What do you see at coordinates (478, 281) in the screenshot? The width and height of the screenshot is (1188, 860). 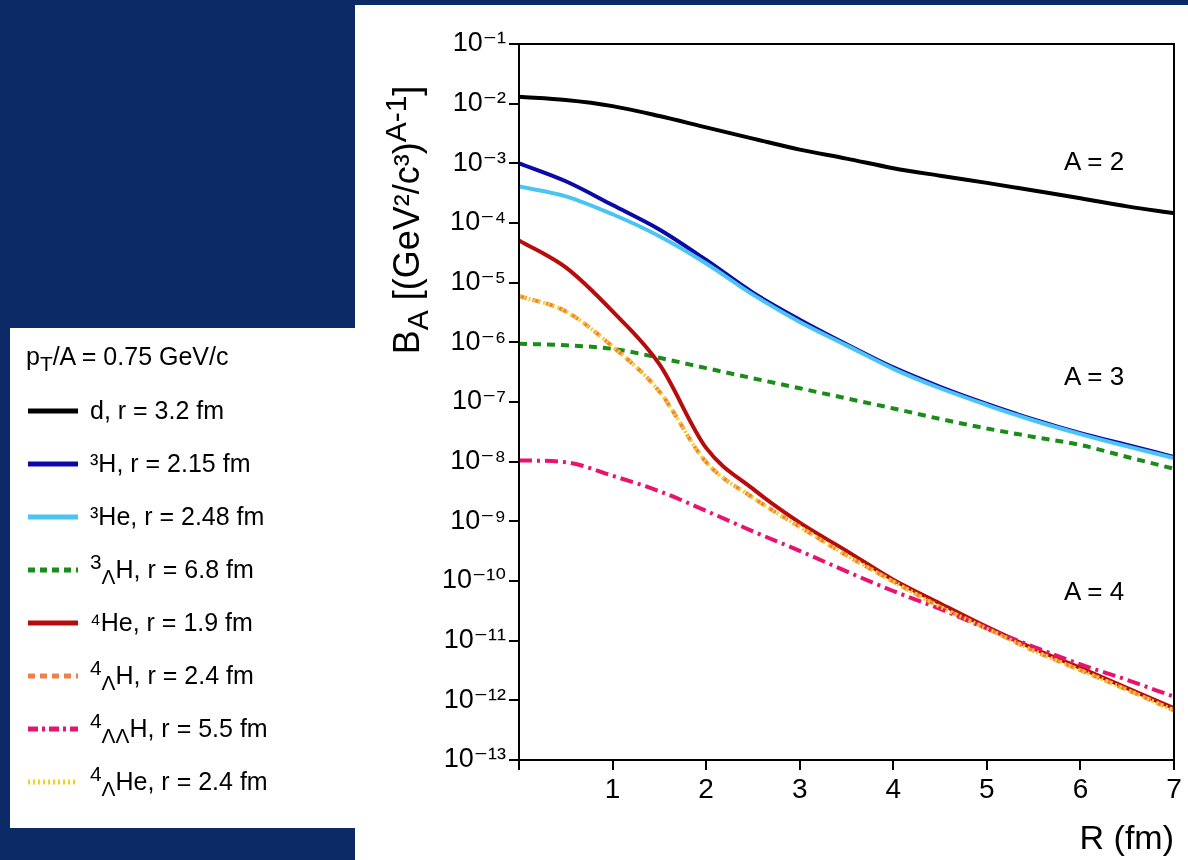 I see `y-tick-label: 10⁻⁵` at bounding box center [478, 281].